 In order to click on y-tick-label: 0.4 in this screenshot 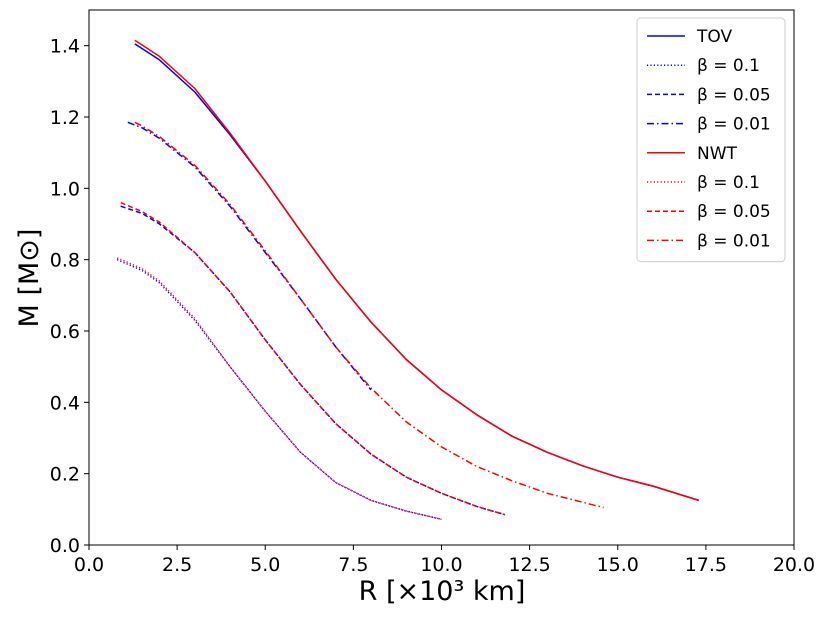, I will do `click(65, 403)`.